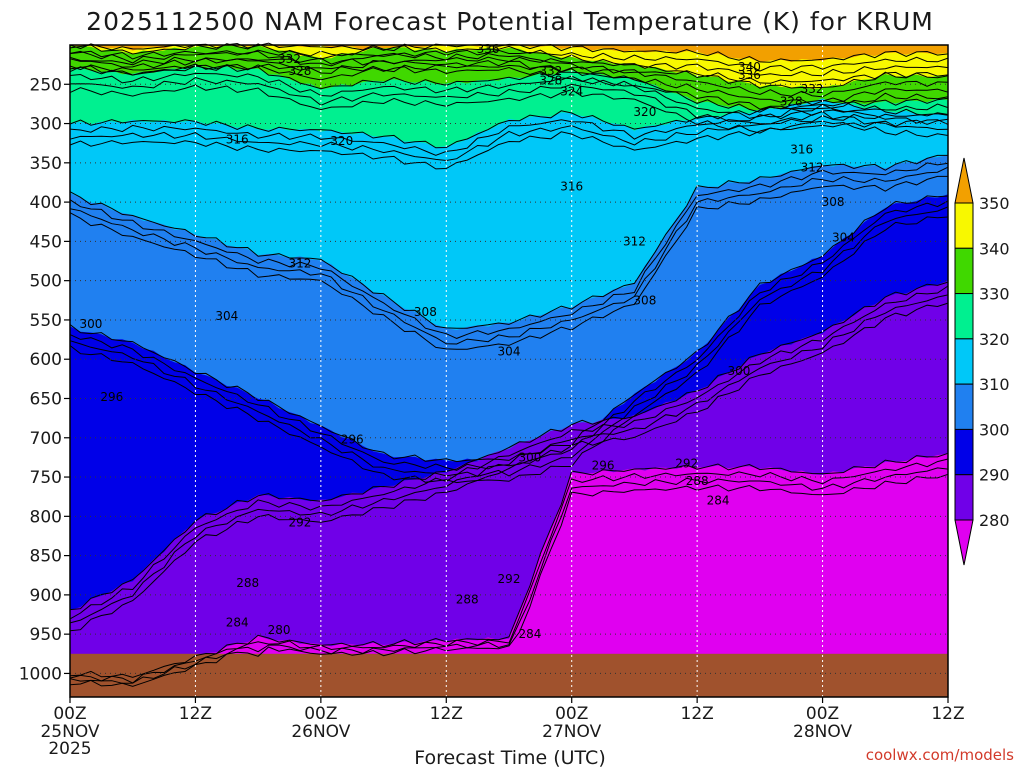 This screenshot has width=1024, height=768. What do you see at coordinates (46, 321) in the screenshot?
I see `y-tick-label-550: 550` at bounding box center [46, 321].